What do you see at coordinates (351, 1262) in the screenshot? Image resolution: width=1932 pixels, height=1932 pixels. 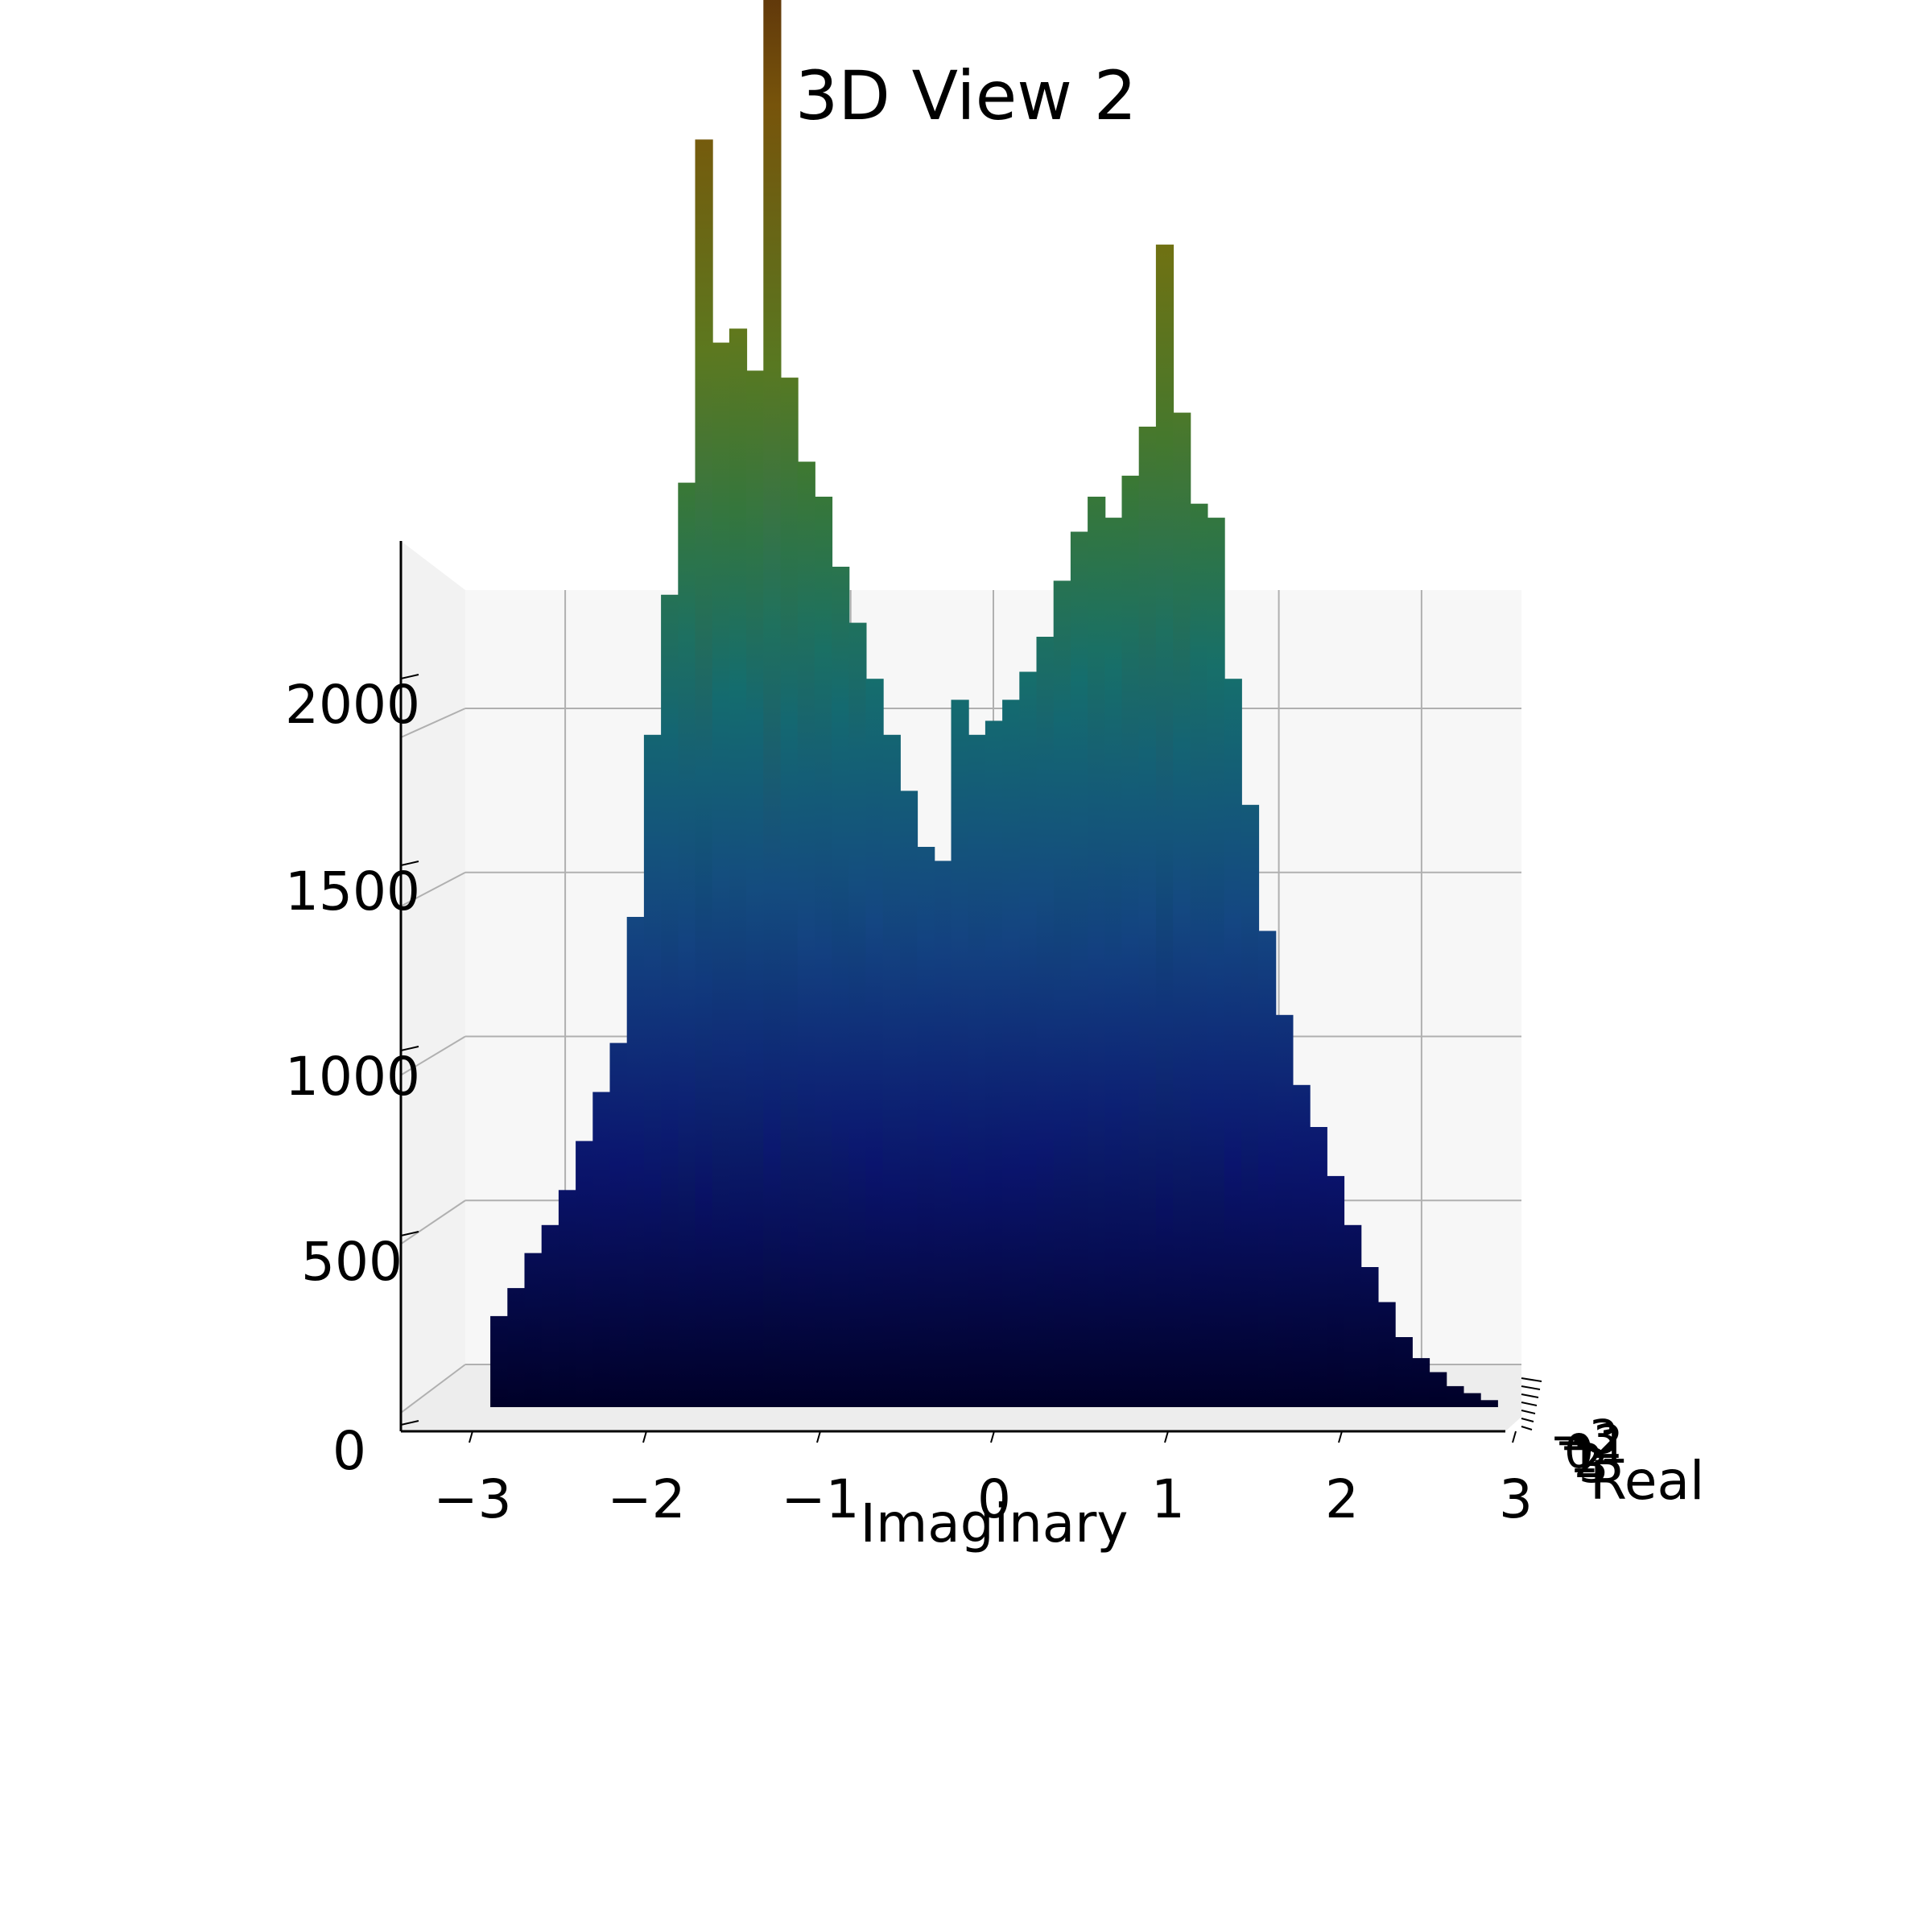 I see `z-tick-label: 500` at bounding box center [351, 1262].